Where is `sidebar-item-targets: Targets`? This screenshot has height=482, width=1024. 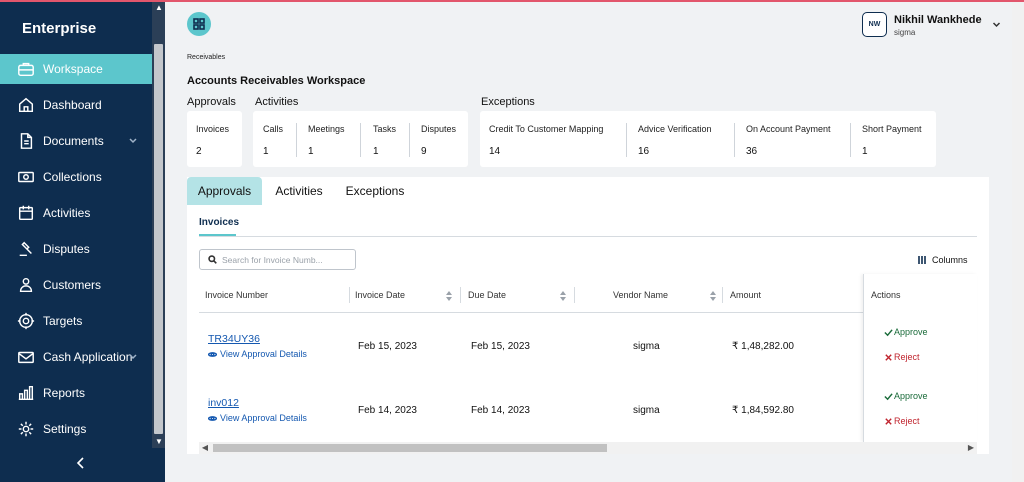 sidebar-item-targets: Targets is located at coordinates (76, 321).